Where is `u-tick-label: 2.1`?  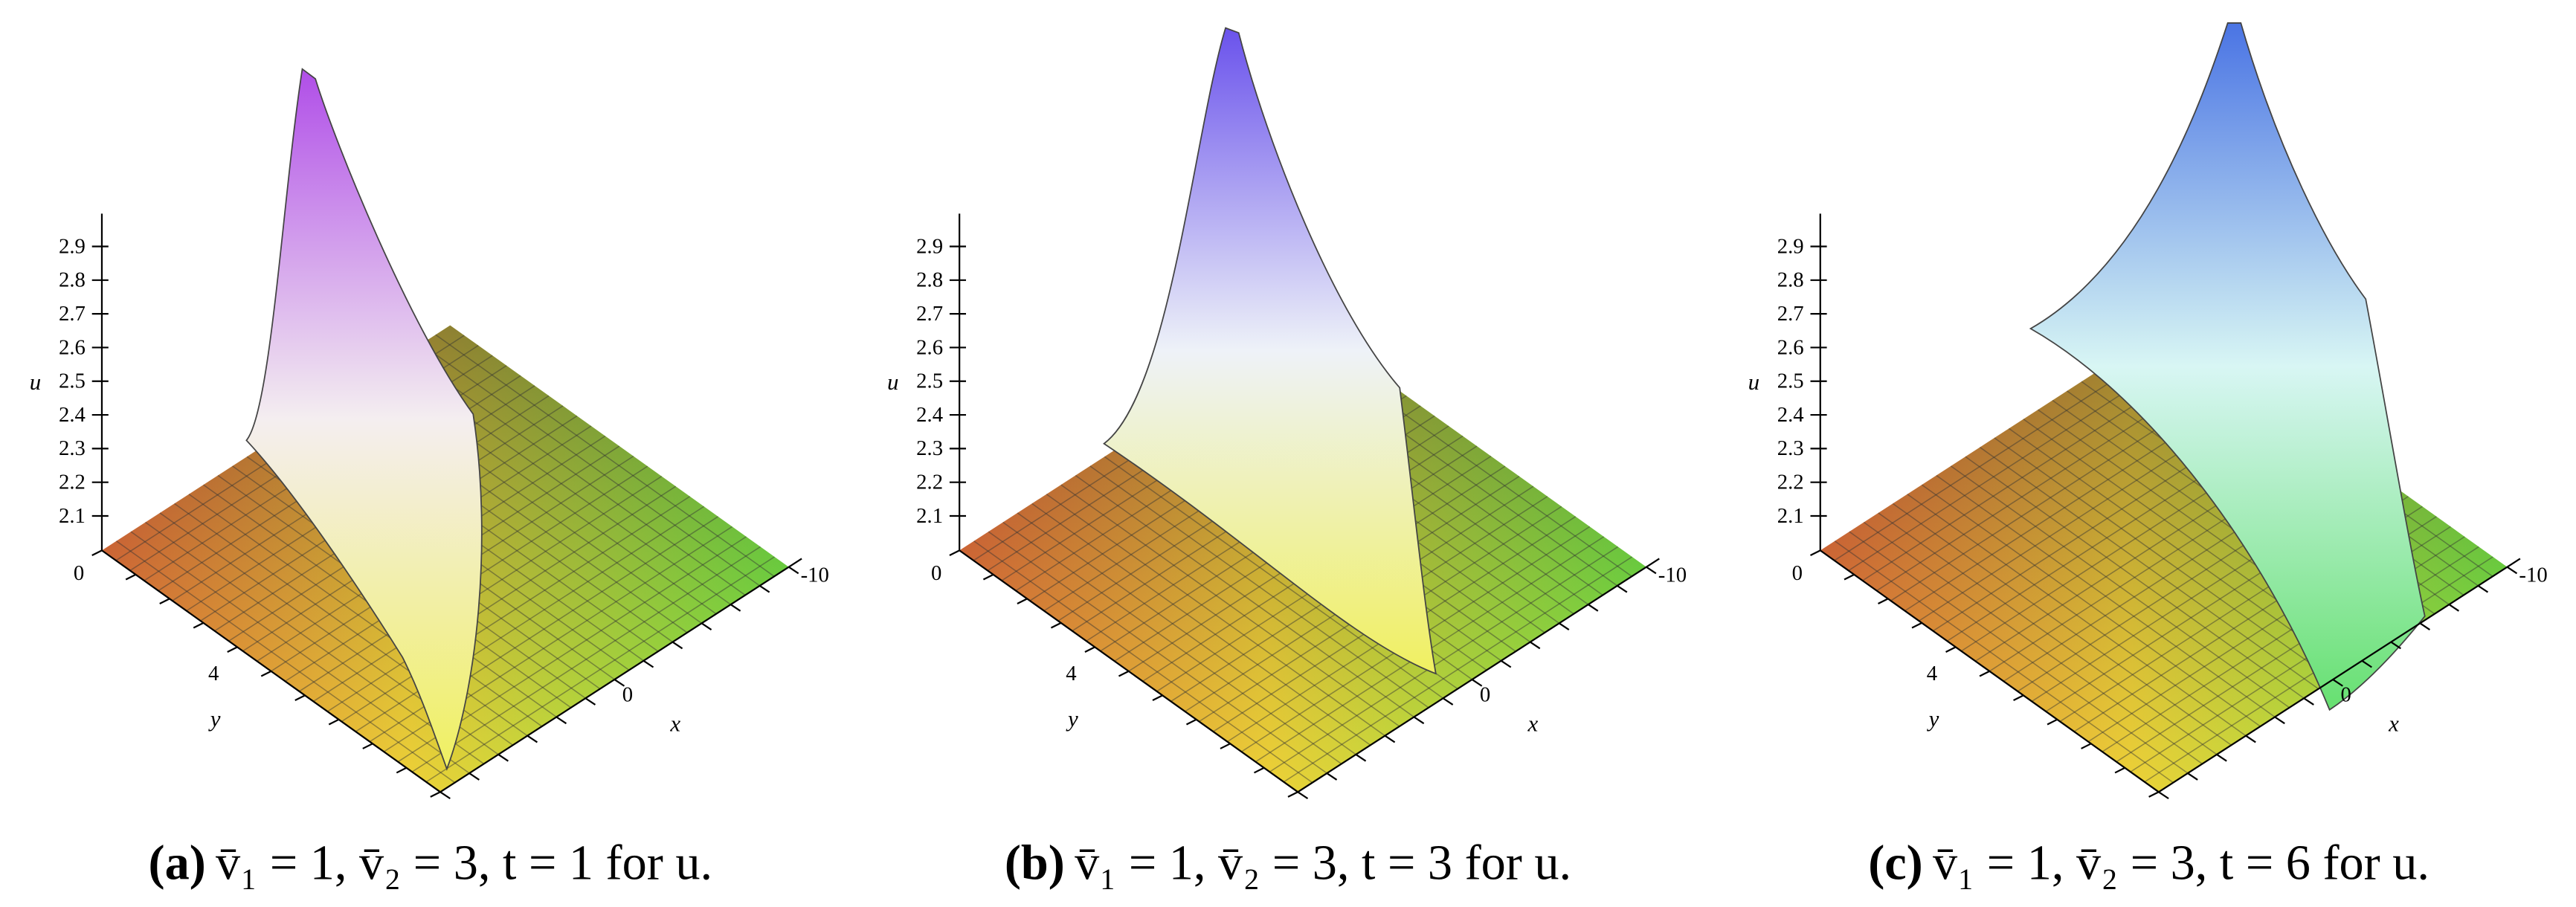
u-tick-label: 2.1 is located at coordinates (72, 516).